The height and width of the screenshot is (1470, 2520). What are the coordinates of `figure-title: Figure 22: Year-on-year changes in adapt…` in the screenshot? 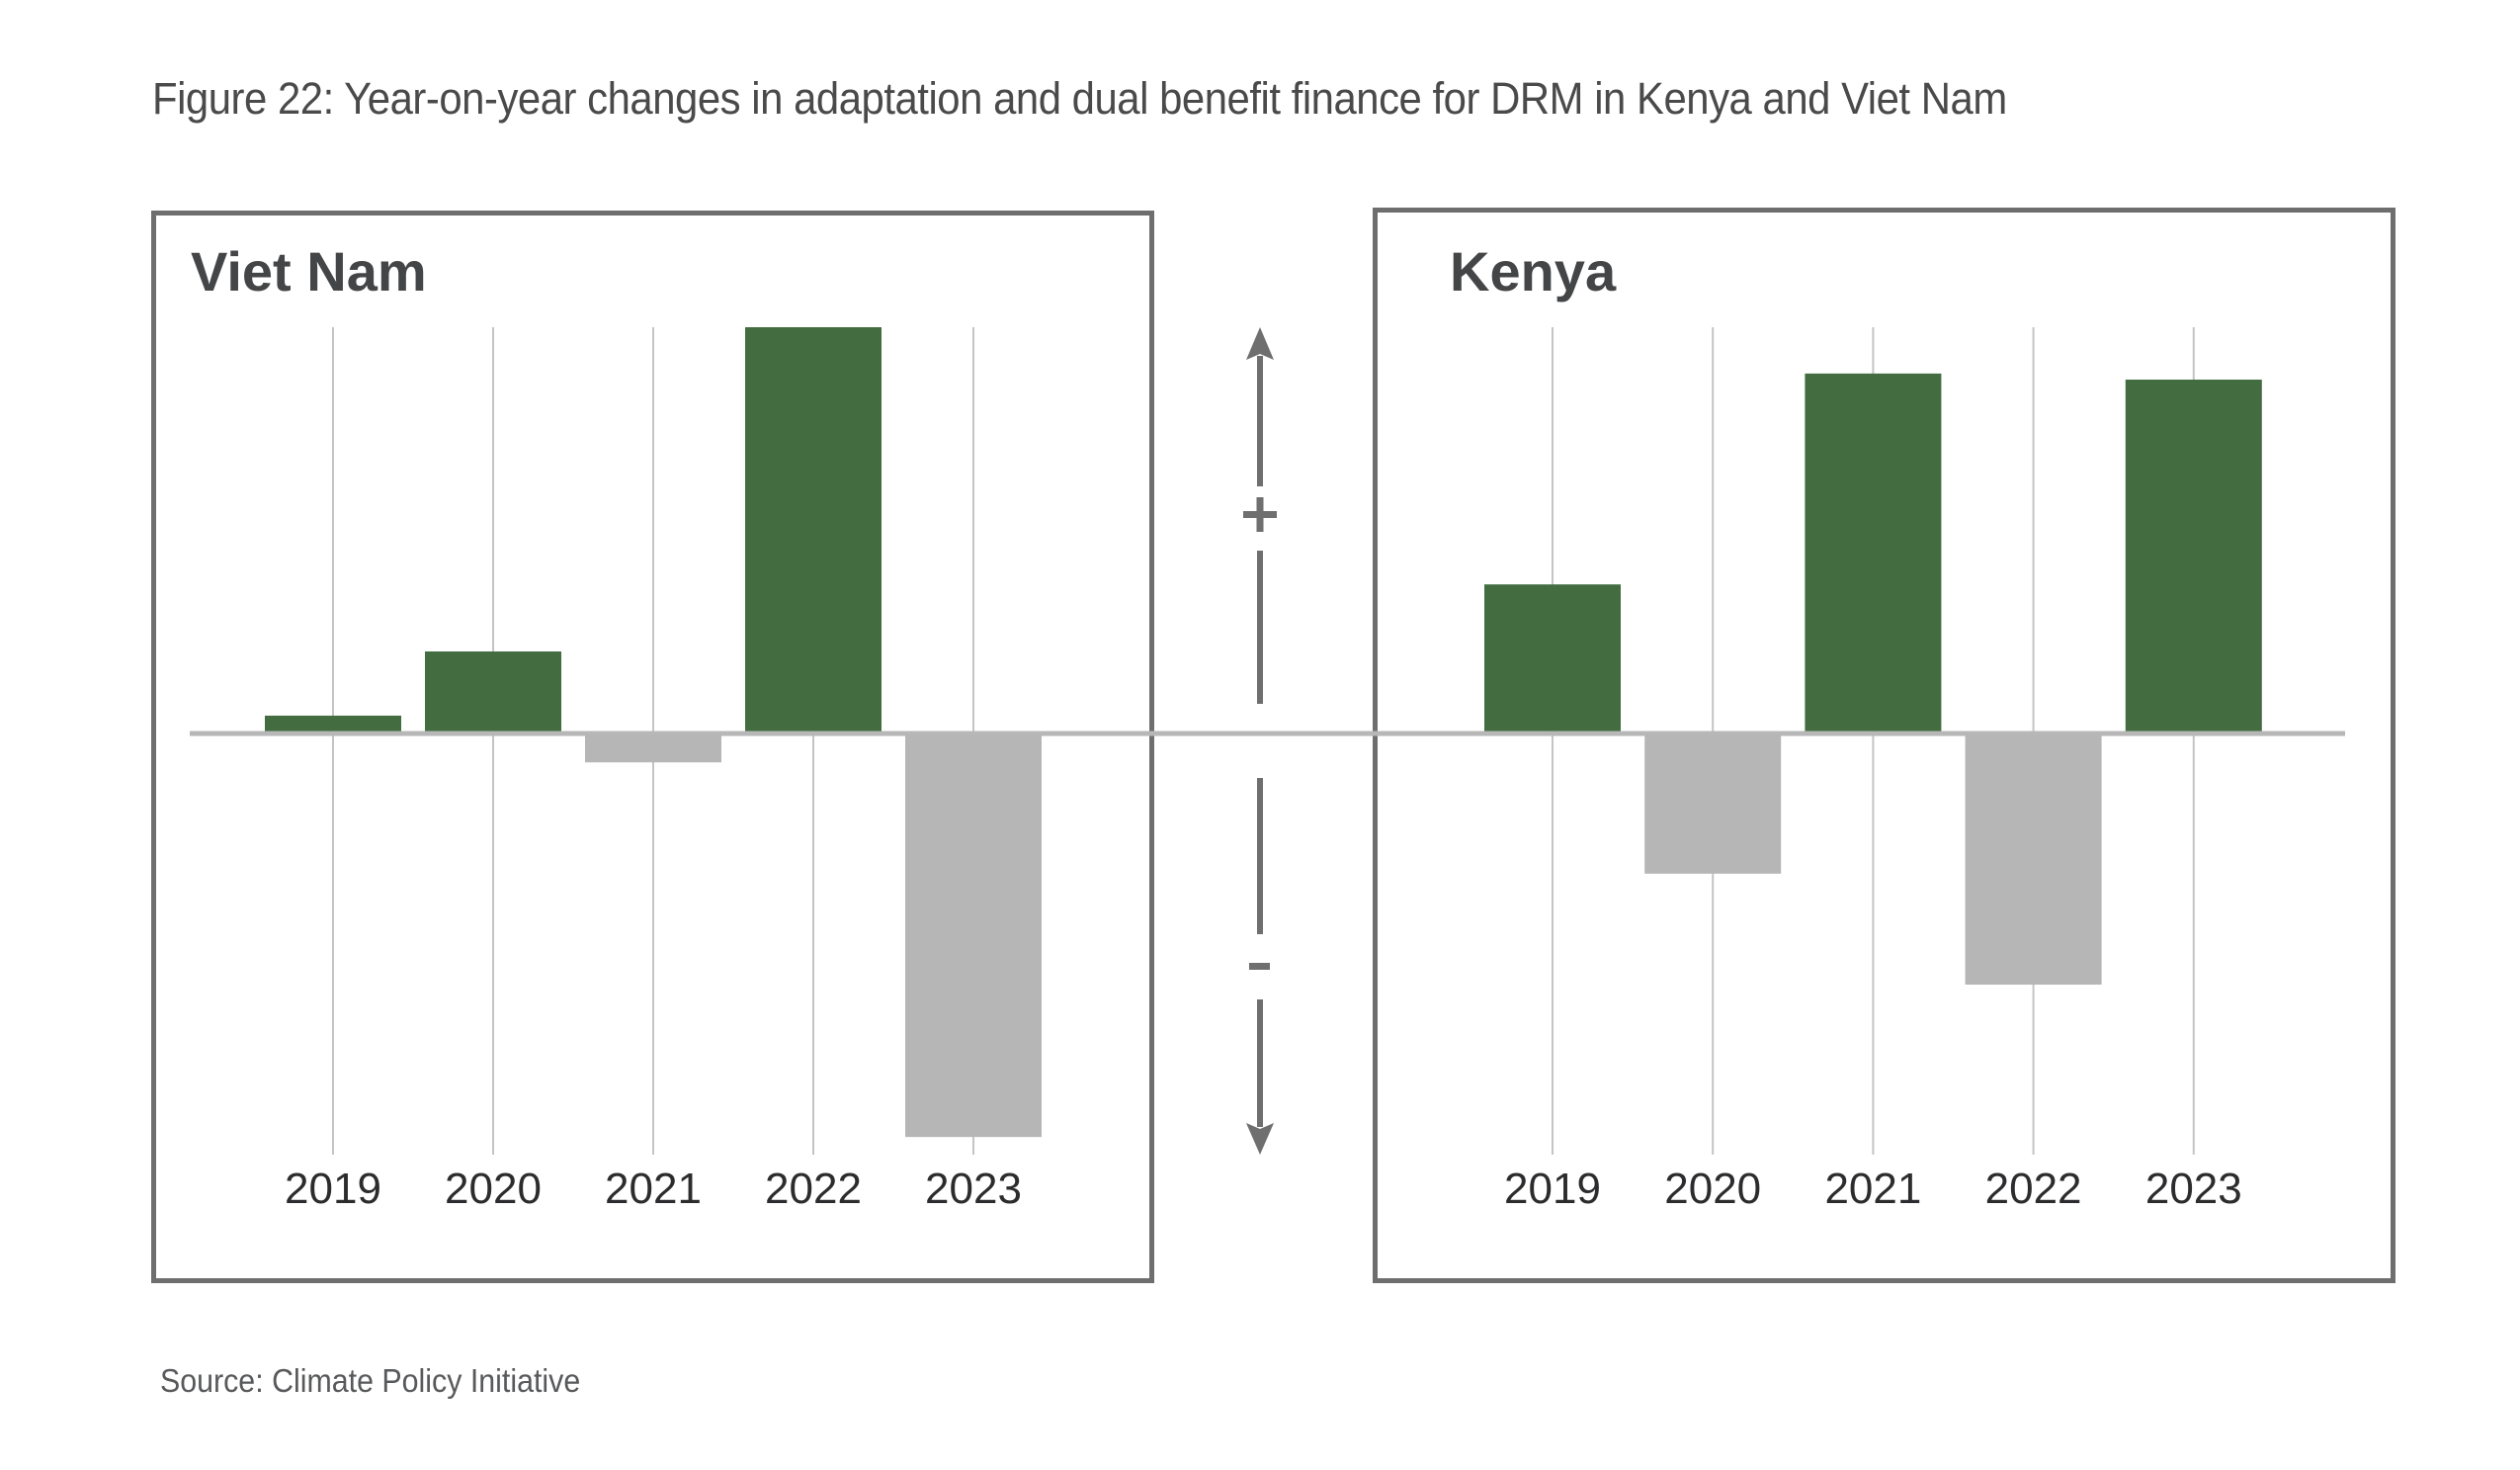 It's located at (1079, 98).